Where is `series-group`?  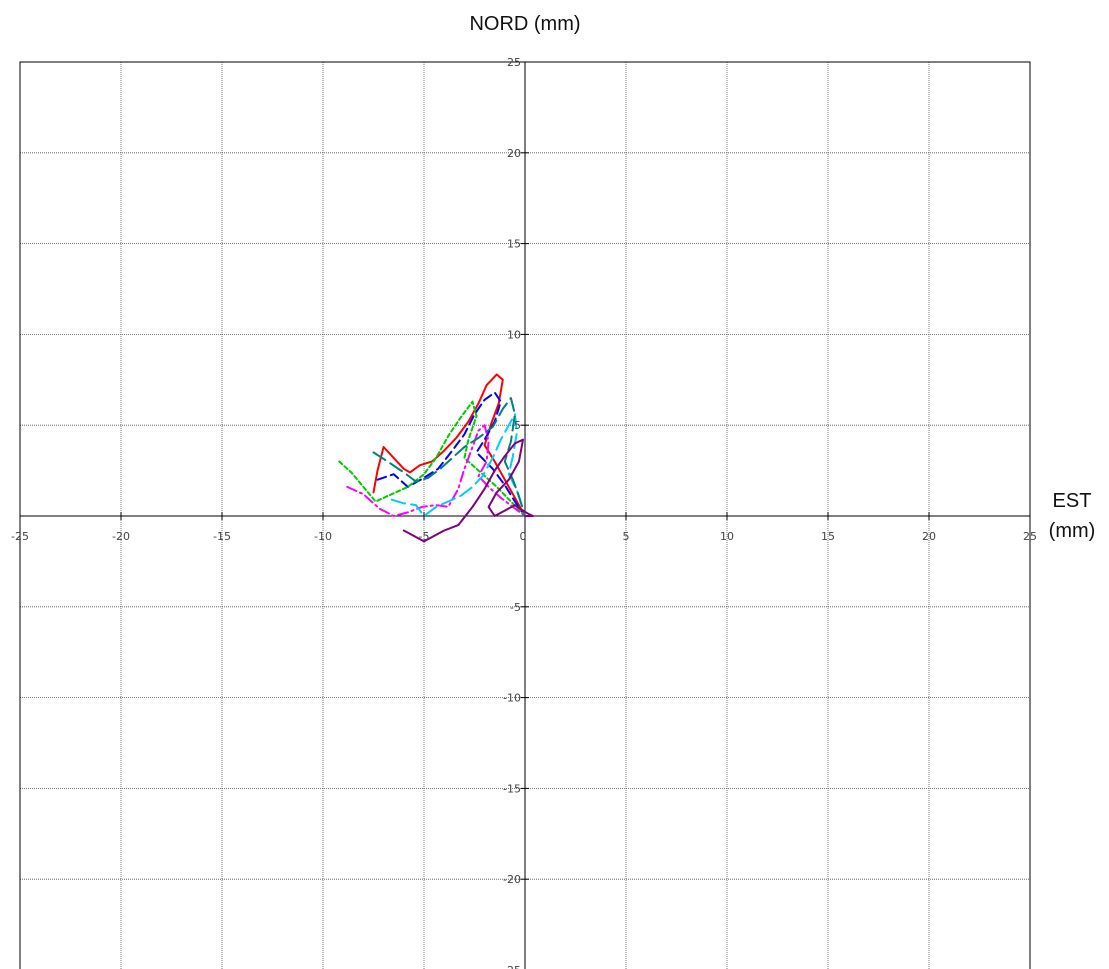 series-group is located at coordinates (436, 458).